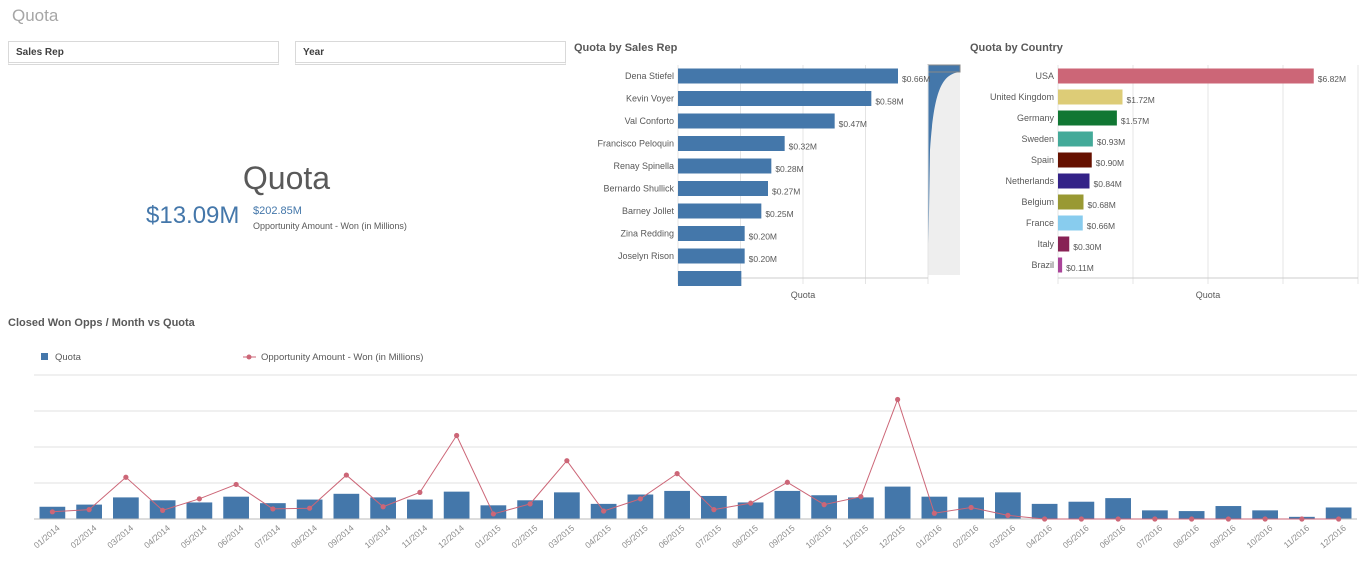  What do you see at coordinates (647, 234) in the screenshot?
I see `category-label: Zina Redding` at bounding box center [647, 234].